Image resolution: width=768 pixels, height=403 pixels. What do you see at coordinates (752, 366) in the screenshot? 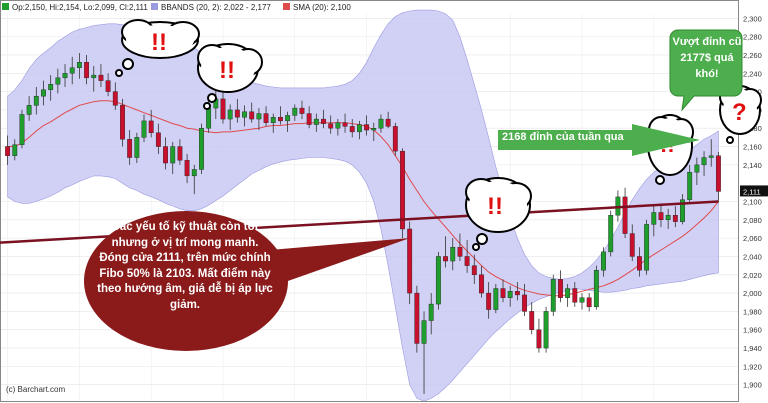
I see `y-tick-label: 1,920` at bounding box center [752, 366].